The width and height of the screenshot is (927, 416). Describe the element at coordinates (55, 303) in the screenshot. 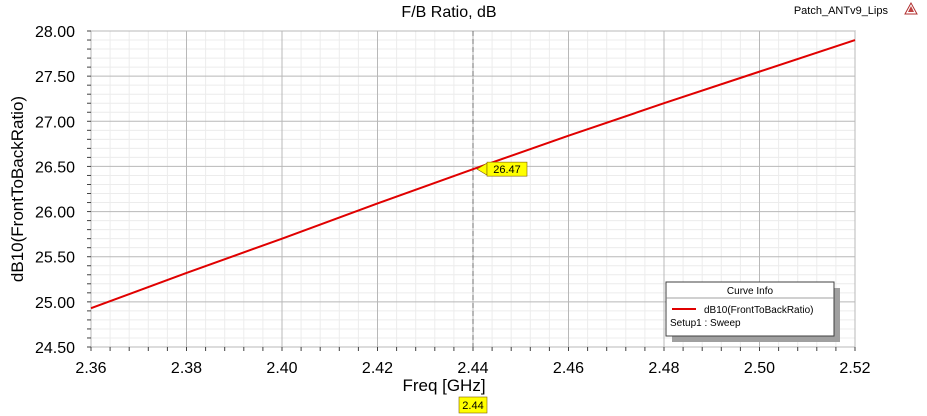

I see `y-tick-label: 25.00` at that location.